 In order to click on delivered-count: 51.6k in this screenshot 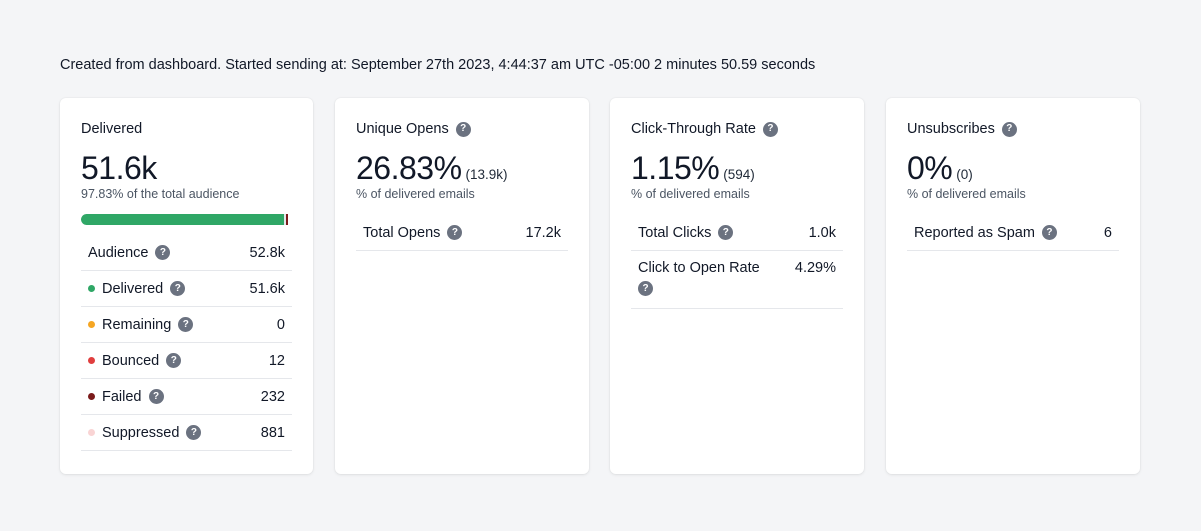, I will do `click(119, 168)`.